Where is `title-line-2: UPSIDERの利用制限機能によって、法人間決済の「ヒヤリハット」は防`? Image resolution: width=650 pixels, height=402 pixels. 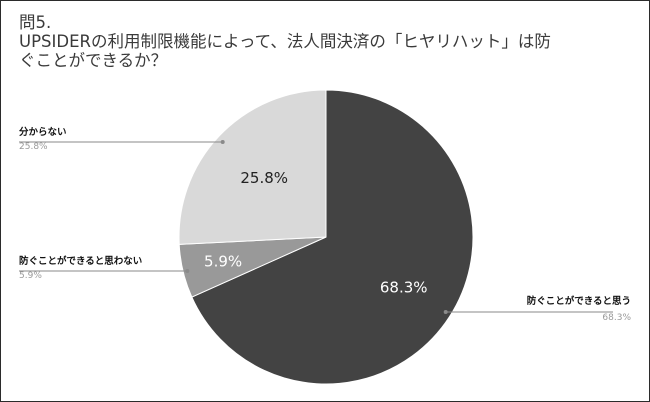
title-line-2: UPSIDERの利用制限機能によって、法人間決済の「ヒヤリハット」は防 is located at coordinates (285, 41).